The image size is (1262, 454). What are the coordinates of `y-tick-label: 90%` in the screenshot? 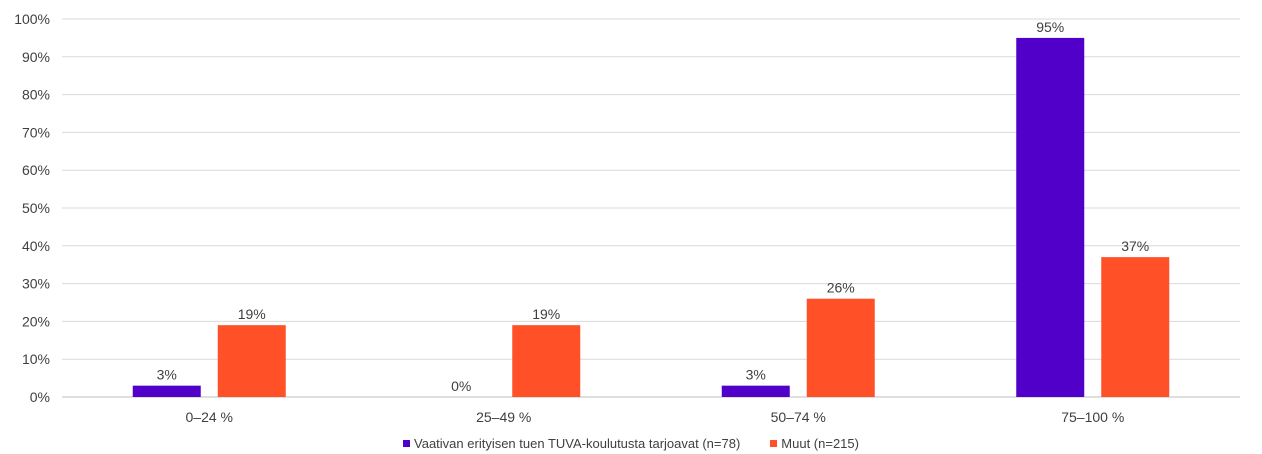 It's located at (36, 57).